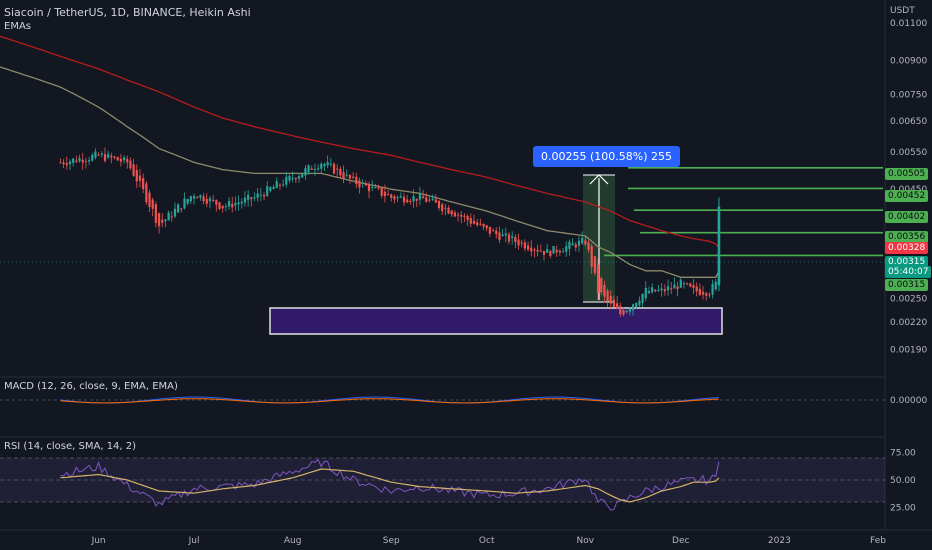  Describe the element at coordinates (908, 95) in the screenshot. I see `price-tick-label: 0.00750` at that location.